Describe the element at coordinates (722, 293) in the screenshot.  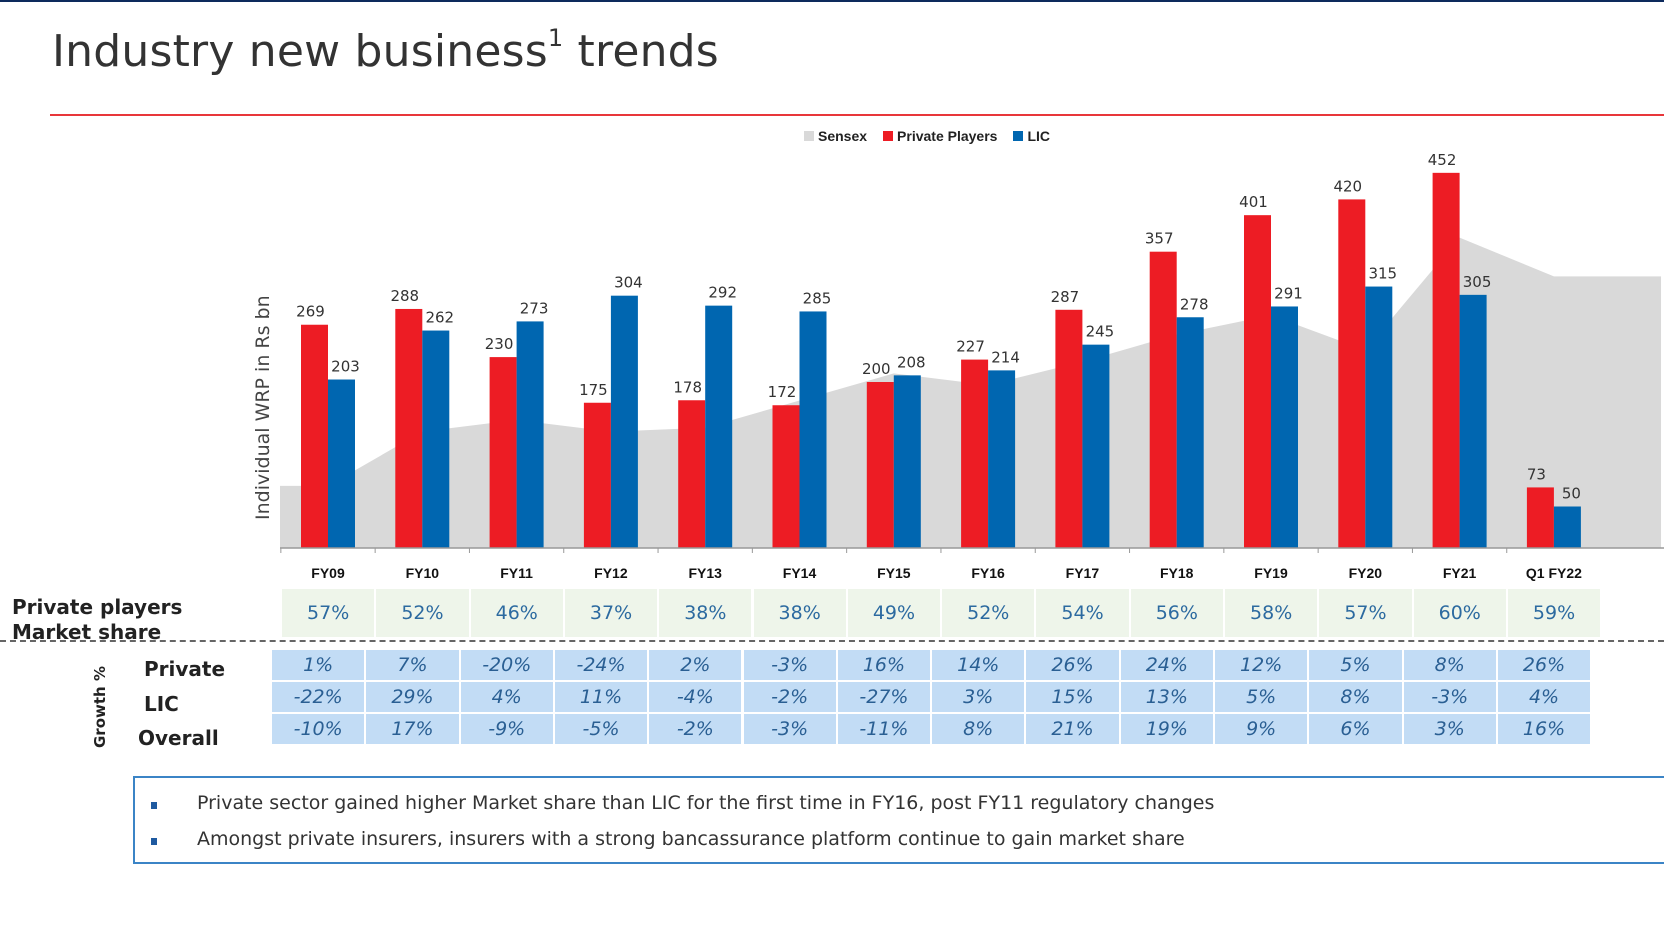
I see `lic-value-label: 292` at that location.